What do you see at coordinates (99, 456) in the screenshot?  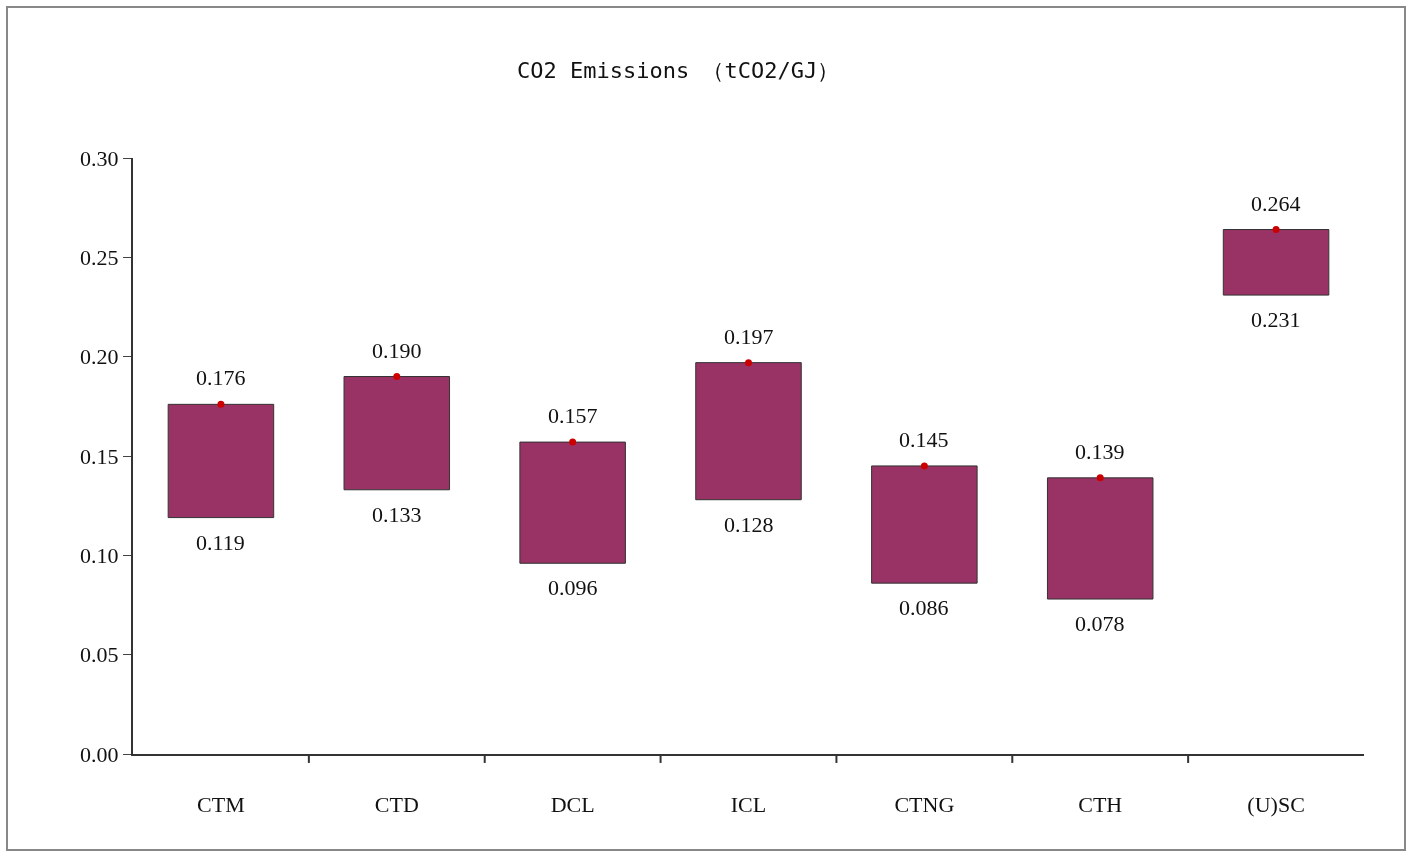 I see `y-tick-label: 0.15` at bounding box center [99, 456].